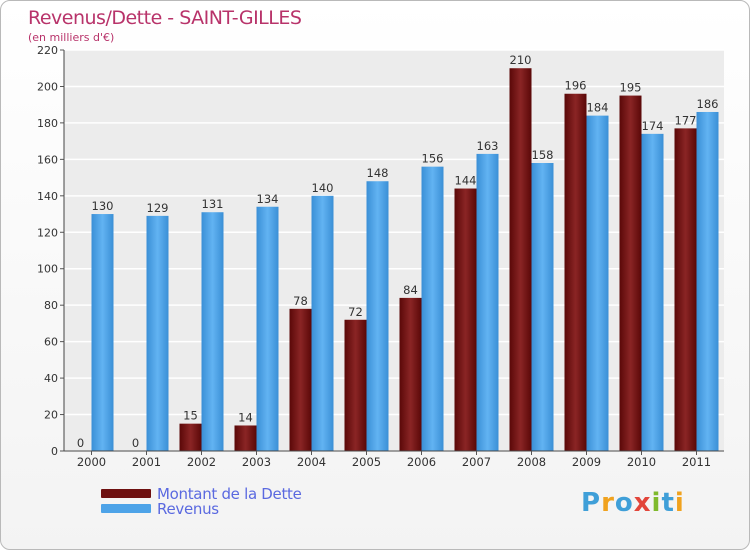 This screenshot has height=550, width=750. Describe the element at coordinates (668, 503) in the screenshot. I see `logo-letter: t` at that location.